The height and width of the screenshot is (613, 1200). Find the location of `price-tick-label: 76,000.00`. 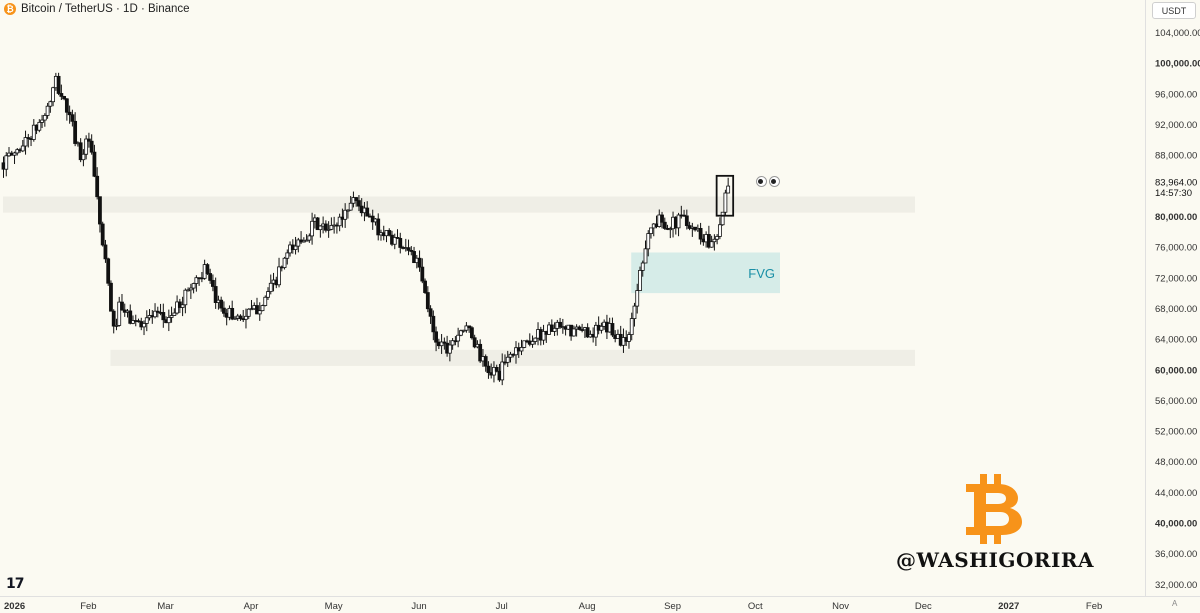

price-tick-label: 76,000.00 is located at coordinates (1176, 248).